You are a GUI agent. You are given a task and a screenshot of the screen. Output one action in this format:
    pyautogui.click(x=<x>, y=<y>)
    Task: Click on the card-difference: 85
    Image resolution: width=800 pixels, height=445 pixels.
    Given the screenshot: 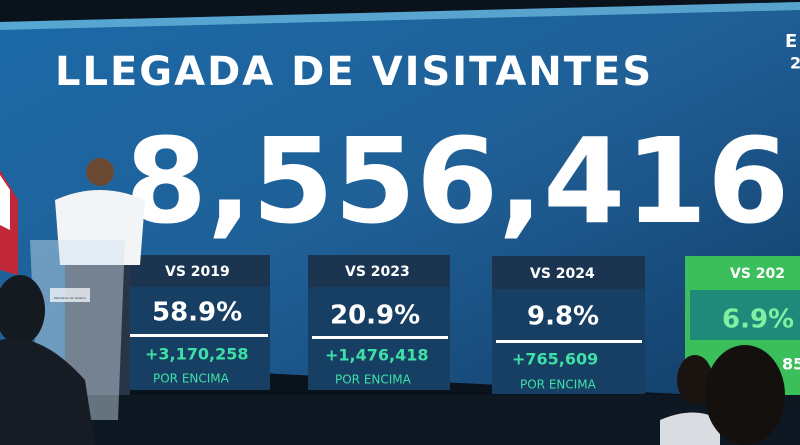 What is the action you would take?
    pyautogui.click(x=791, y=364)
    